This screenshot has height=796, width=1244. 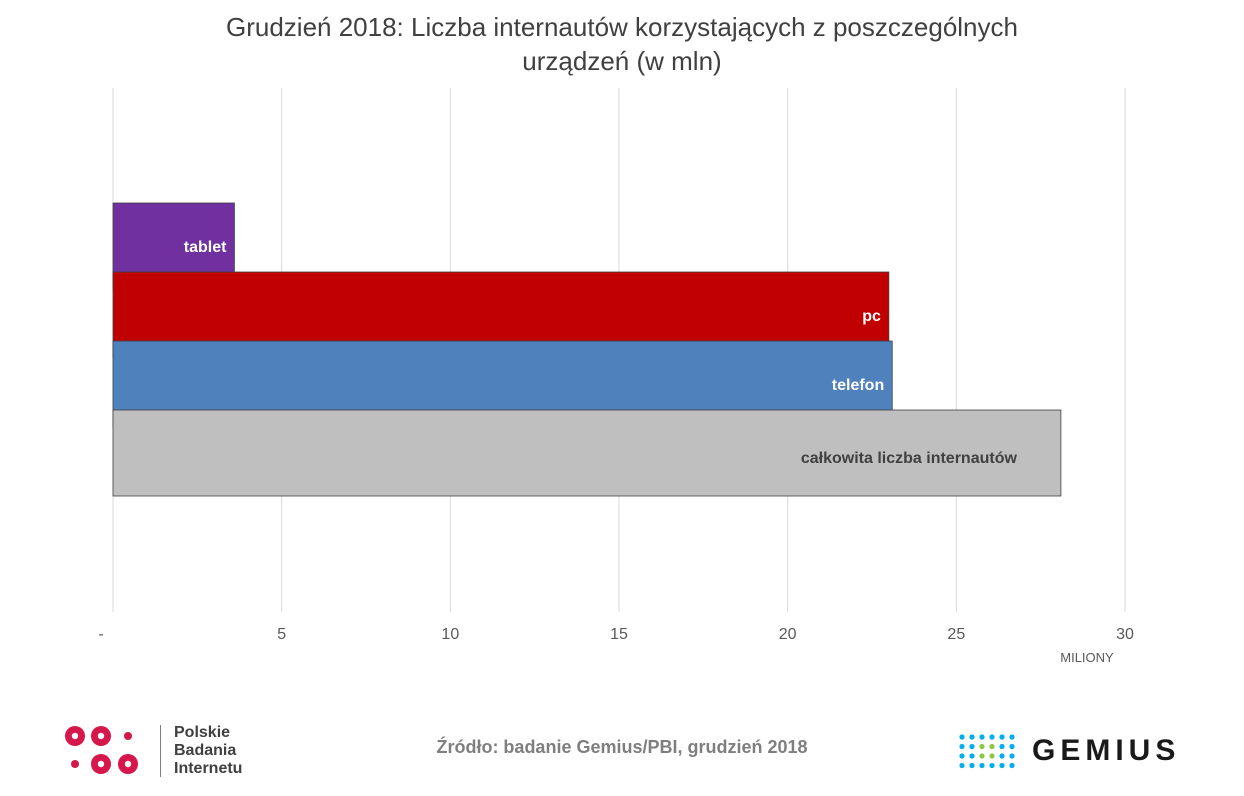 I want to click on pbi-logo-line-2: Badania, so click(x=205, y=750).